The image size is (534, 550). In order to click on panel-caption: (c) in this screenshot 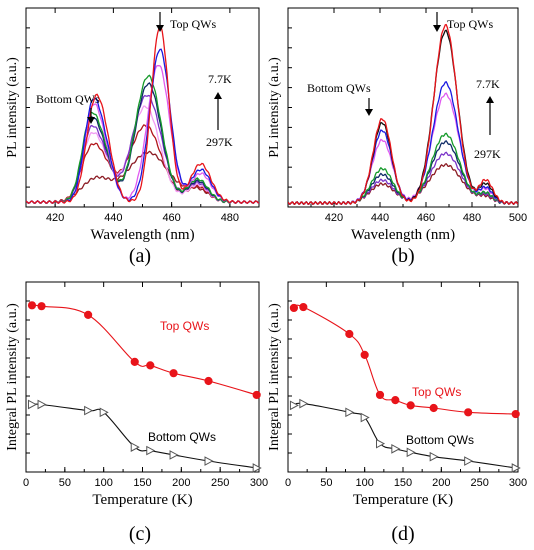, I will do `click(140, 534)`.